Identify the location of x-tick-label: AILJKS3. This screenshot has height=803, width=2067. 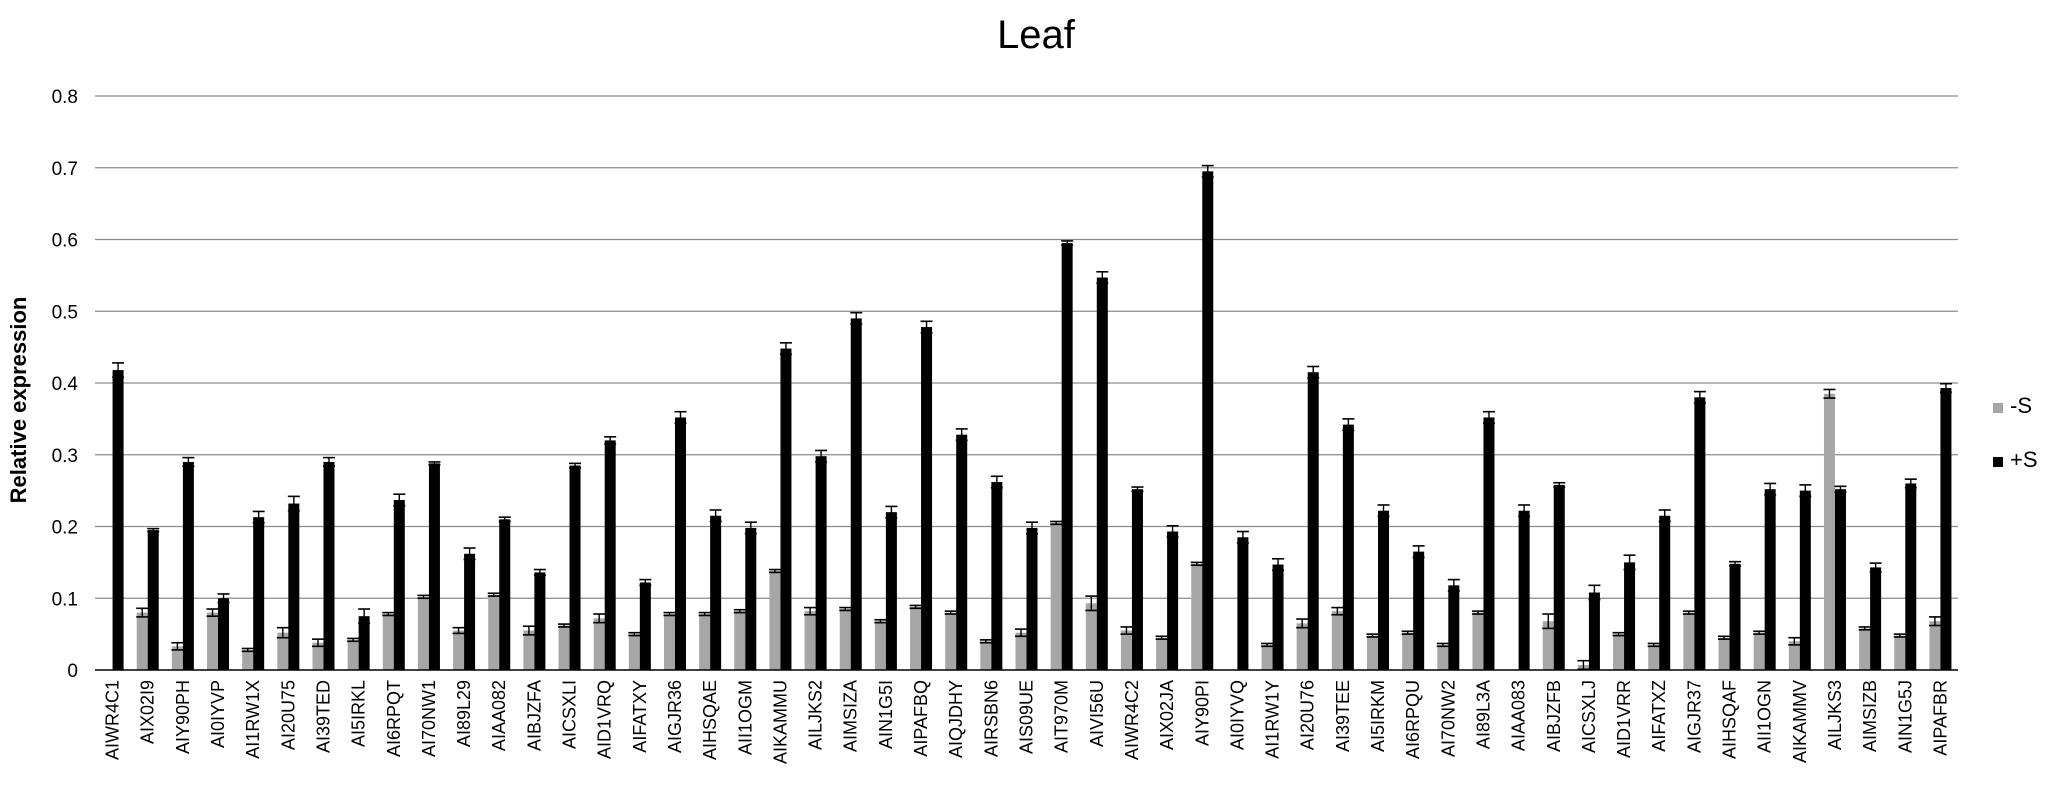
(1835, 715).